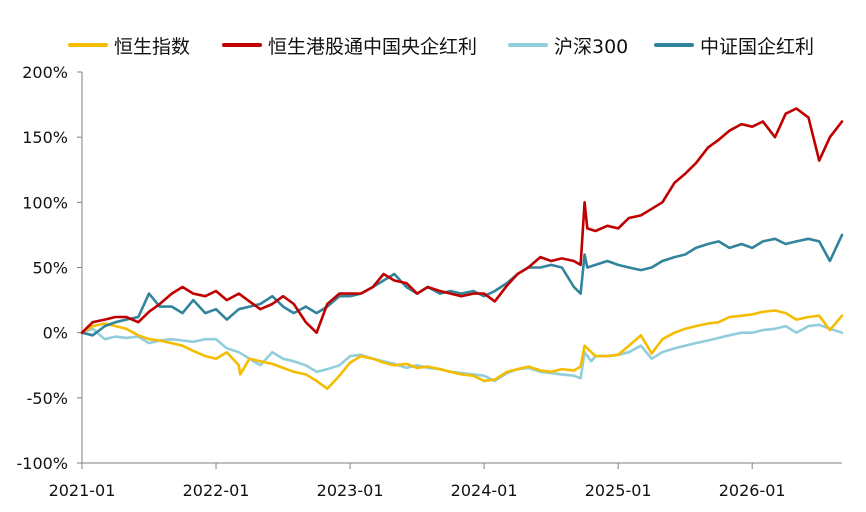 The width and height of the screenshot is (866, 512). I want to click on legend-item-soe-dividend-hk: 恒生港股通中国央企红利, so click(349, 45).